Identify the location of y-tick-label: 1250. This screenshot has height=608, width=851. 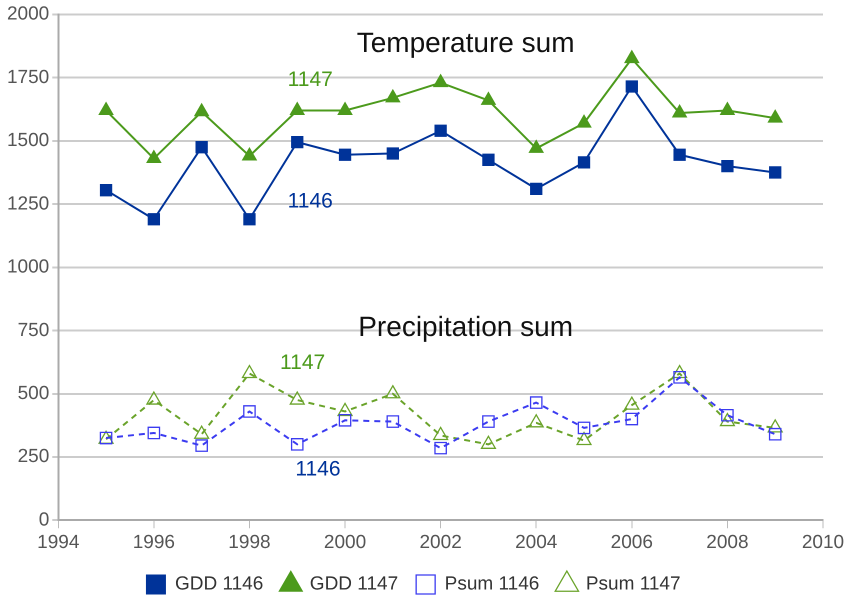
(28, 203).